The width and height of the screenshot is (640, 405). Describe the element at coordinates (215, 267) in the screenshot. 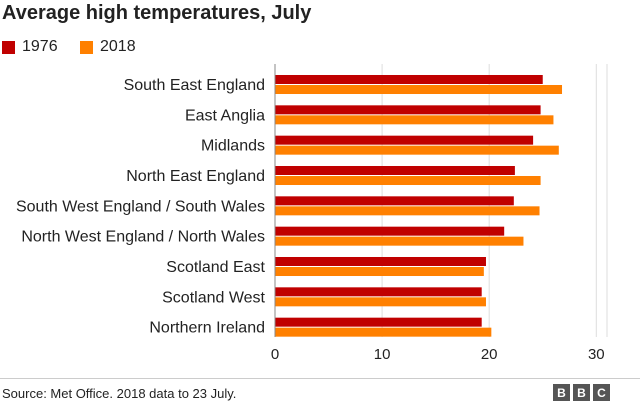

I see `category-label: Scotland East` at that location.